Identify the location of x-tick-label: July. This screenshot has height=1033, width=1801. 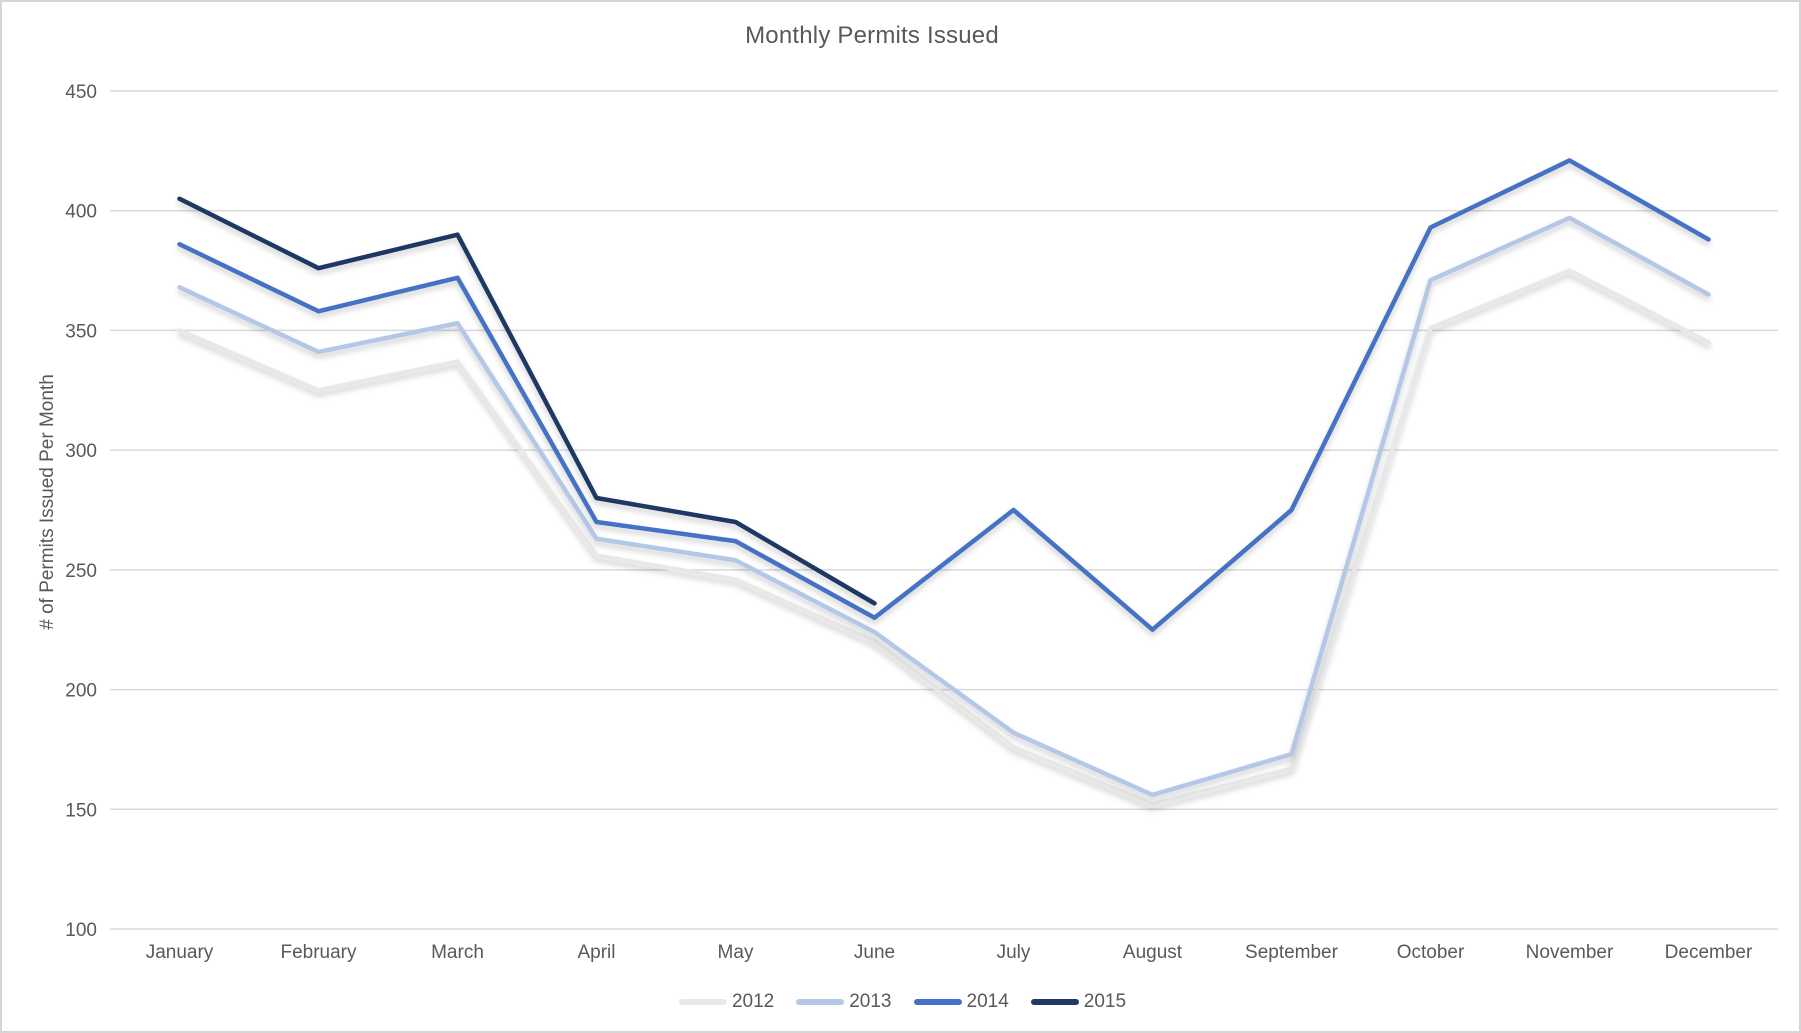
(1014, 952).